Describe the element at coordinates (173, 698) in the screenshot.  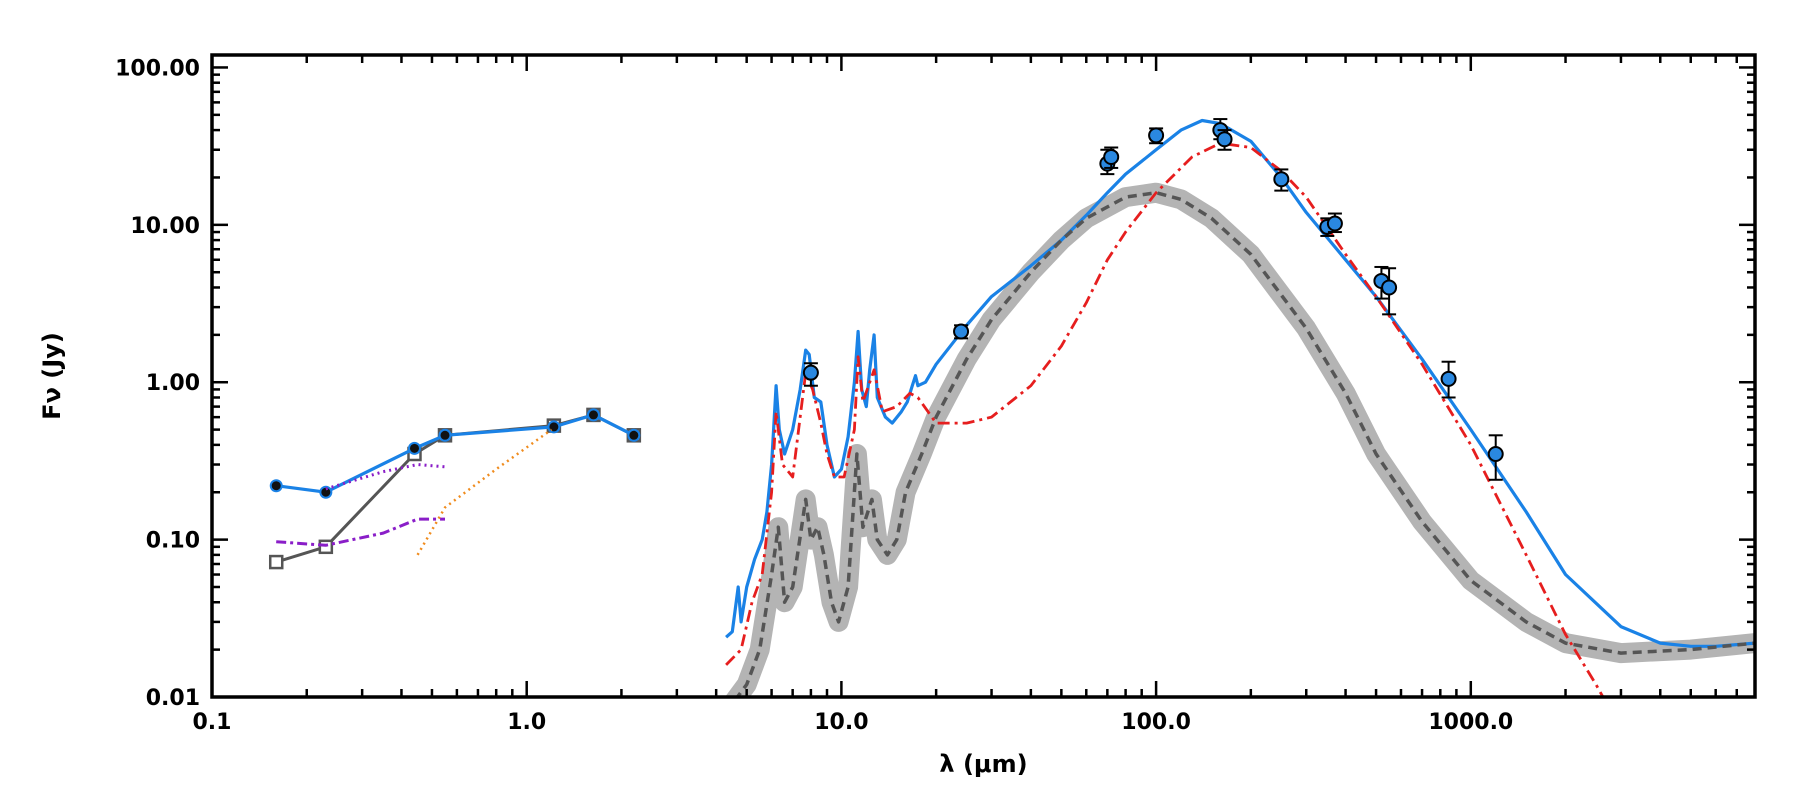
I see `y-tick-label: 0.01` at that location.